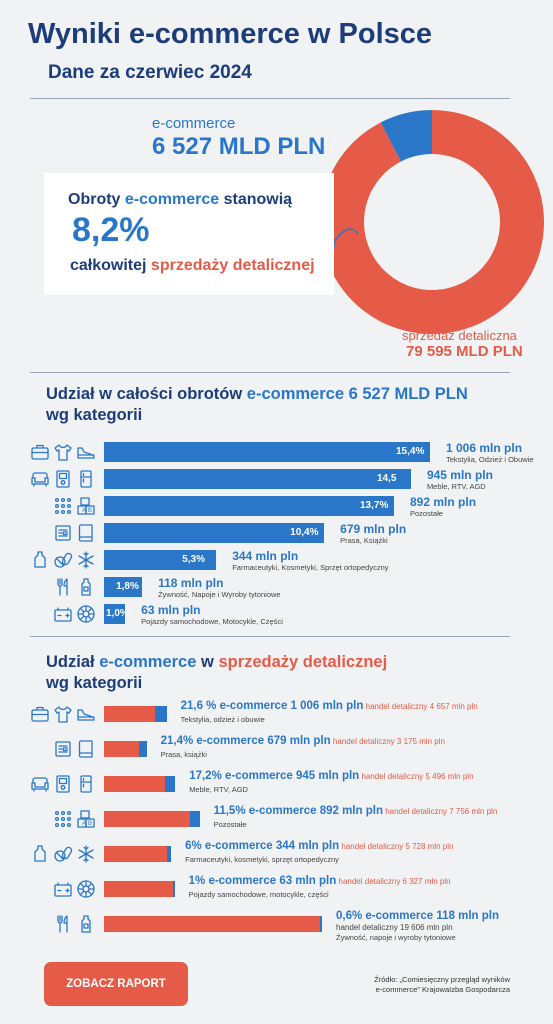 Image resolution: width=553 pixels, height=1024 pixels. What do you see at coordinates (219, 594) in the screenshot?
I see `bar-category-label: Żywność, Napoje i Wyroby tytoniowe` at bounding box center [219, 594].